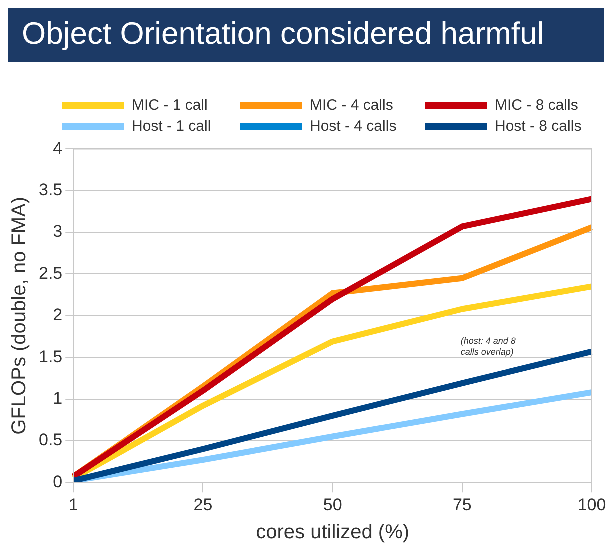 Image resolution: width=612 pixels, height=560 pixels. What do you see at coordinates (488, 347) in the screenshot?
I see `annotation: (host: 4 and 8 calls overlap)` at bounding box center [488, 347].